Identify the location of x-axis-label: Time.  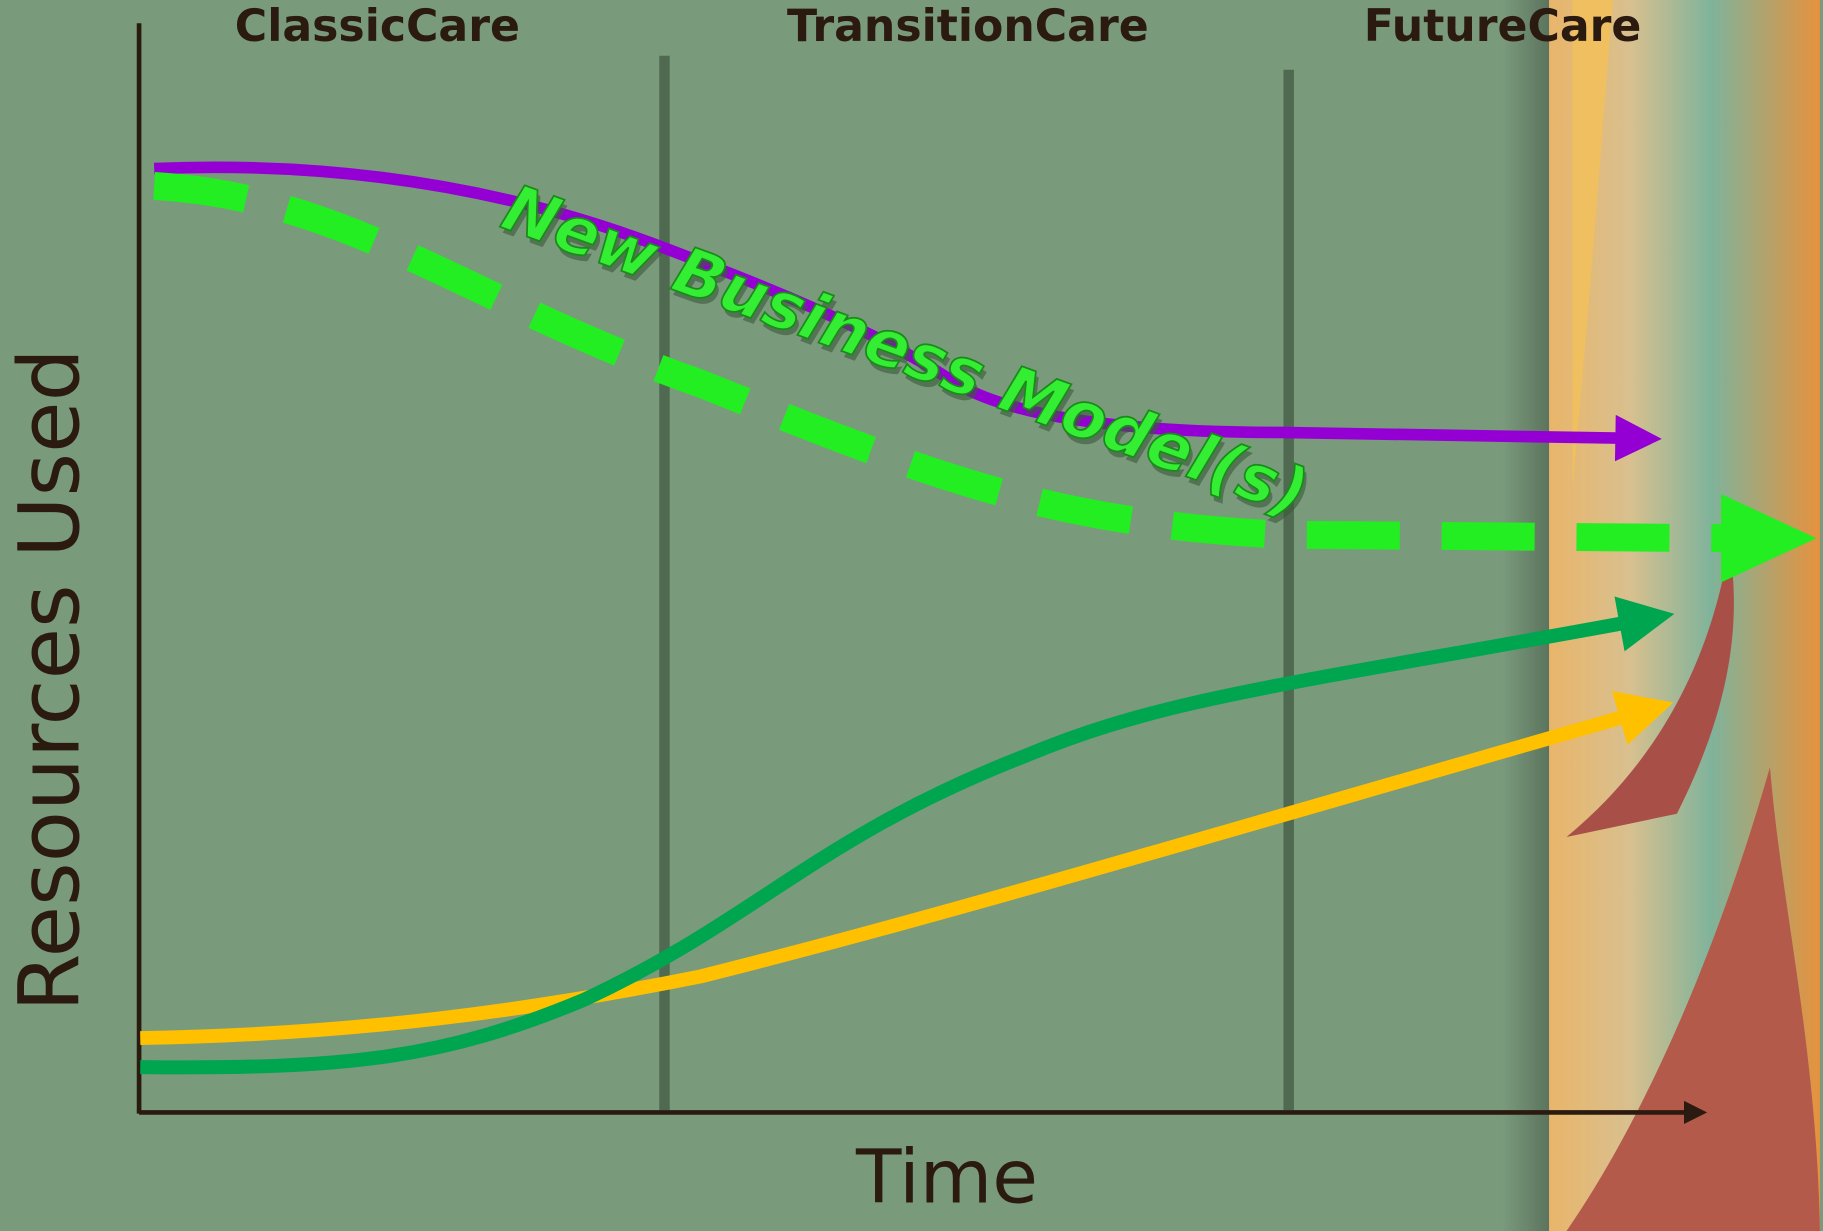
(946, 1177).